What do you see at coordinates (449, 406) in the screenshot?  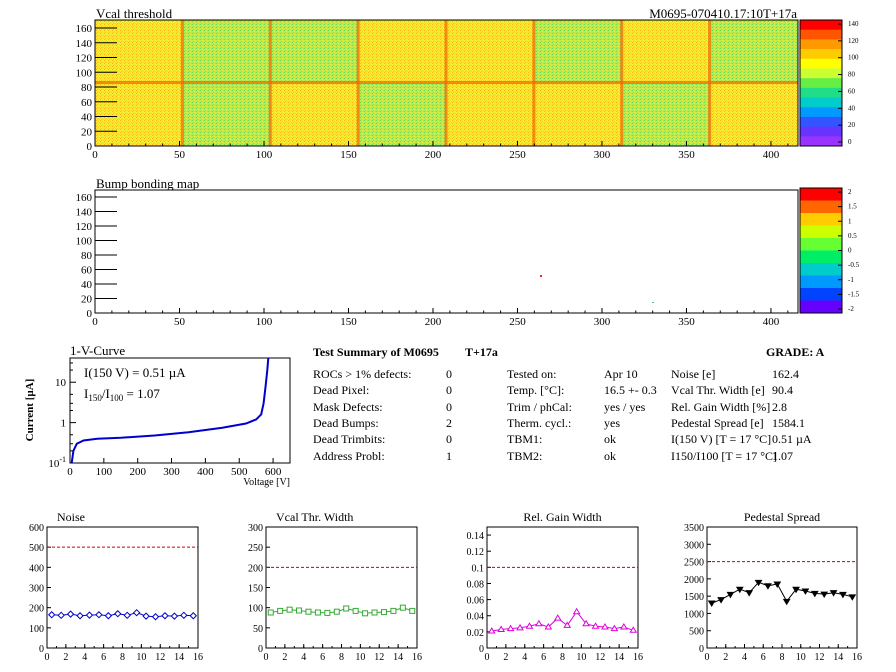 I see `summary-value: 0` at bounding box center [449, 406].